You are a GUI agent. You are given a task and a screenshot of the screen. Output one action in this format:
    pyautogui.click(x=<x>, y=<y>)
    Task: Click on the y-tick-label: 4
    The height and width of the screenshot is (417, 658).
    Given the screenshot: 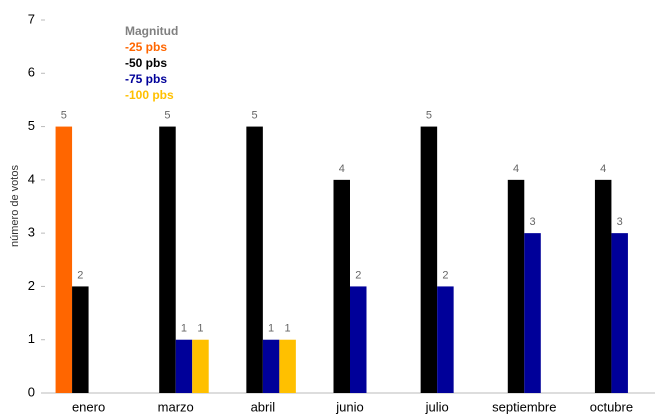 What is the action you would take?
    pyautogui.click(x=31, y=178)
    